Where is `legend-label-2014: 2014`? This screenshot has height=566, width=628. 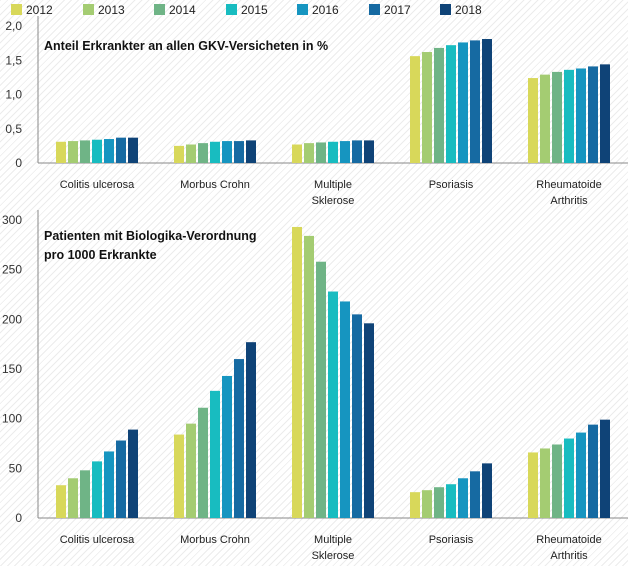
legend-label-2014: 2014 is located at coordinates (182, 10).